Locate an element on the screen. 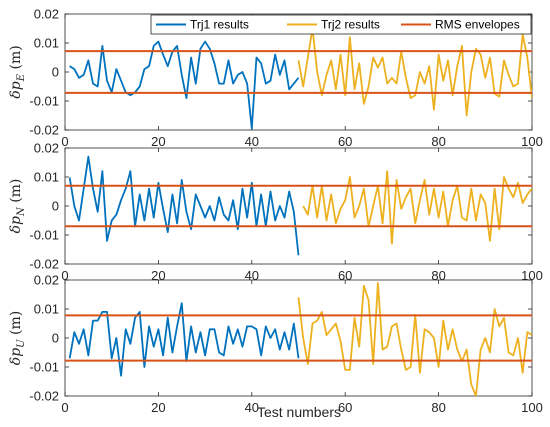 The height and width of the screenshot is (427, 550). y-axis-label: δpU (m) is located at coordinates (17, 338).